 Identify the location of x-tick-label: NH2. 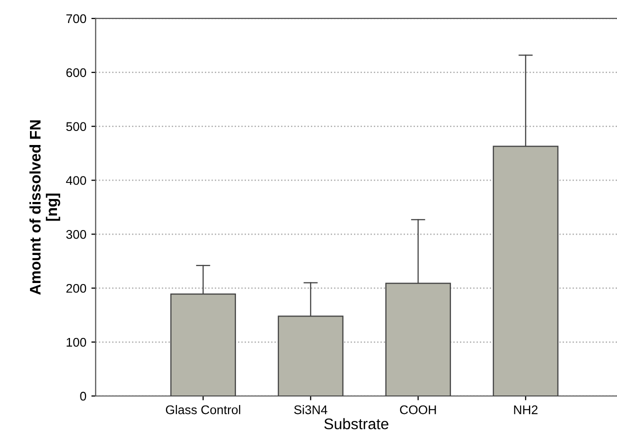
(526, 409).